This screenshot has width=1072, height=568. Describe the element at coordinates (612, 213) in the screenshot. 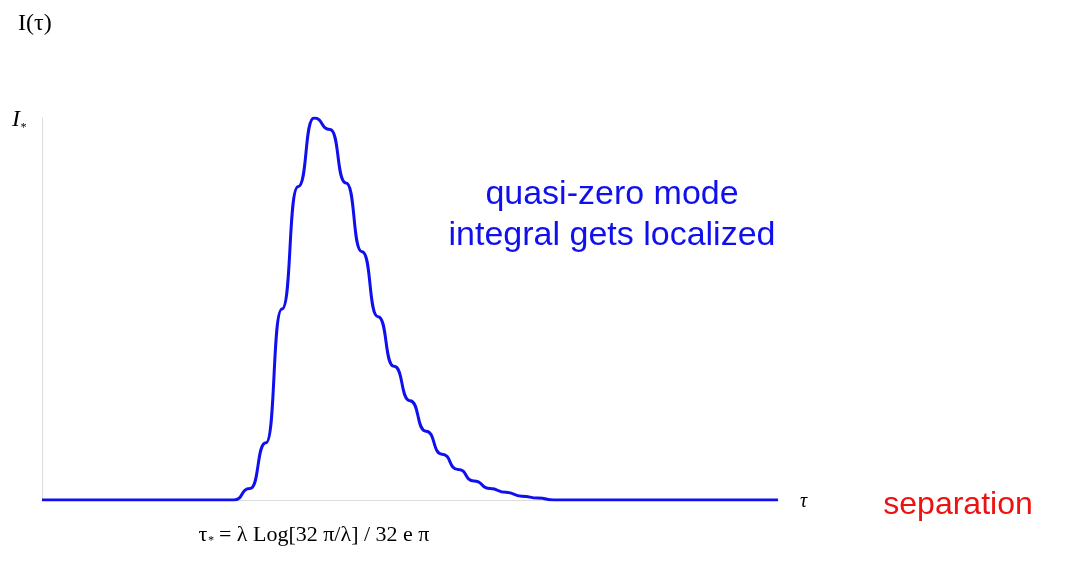

I see `annotation: quasi-zero mode integral gets localized` at that location.